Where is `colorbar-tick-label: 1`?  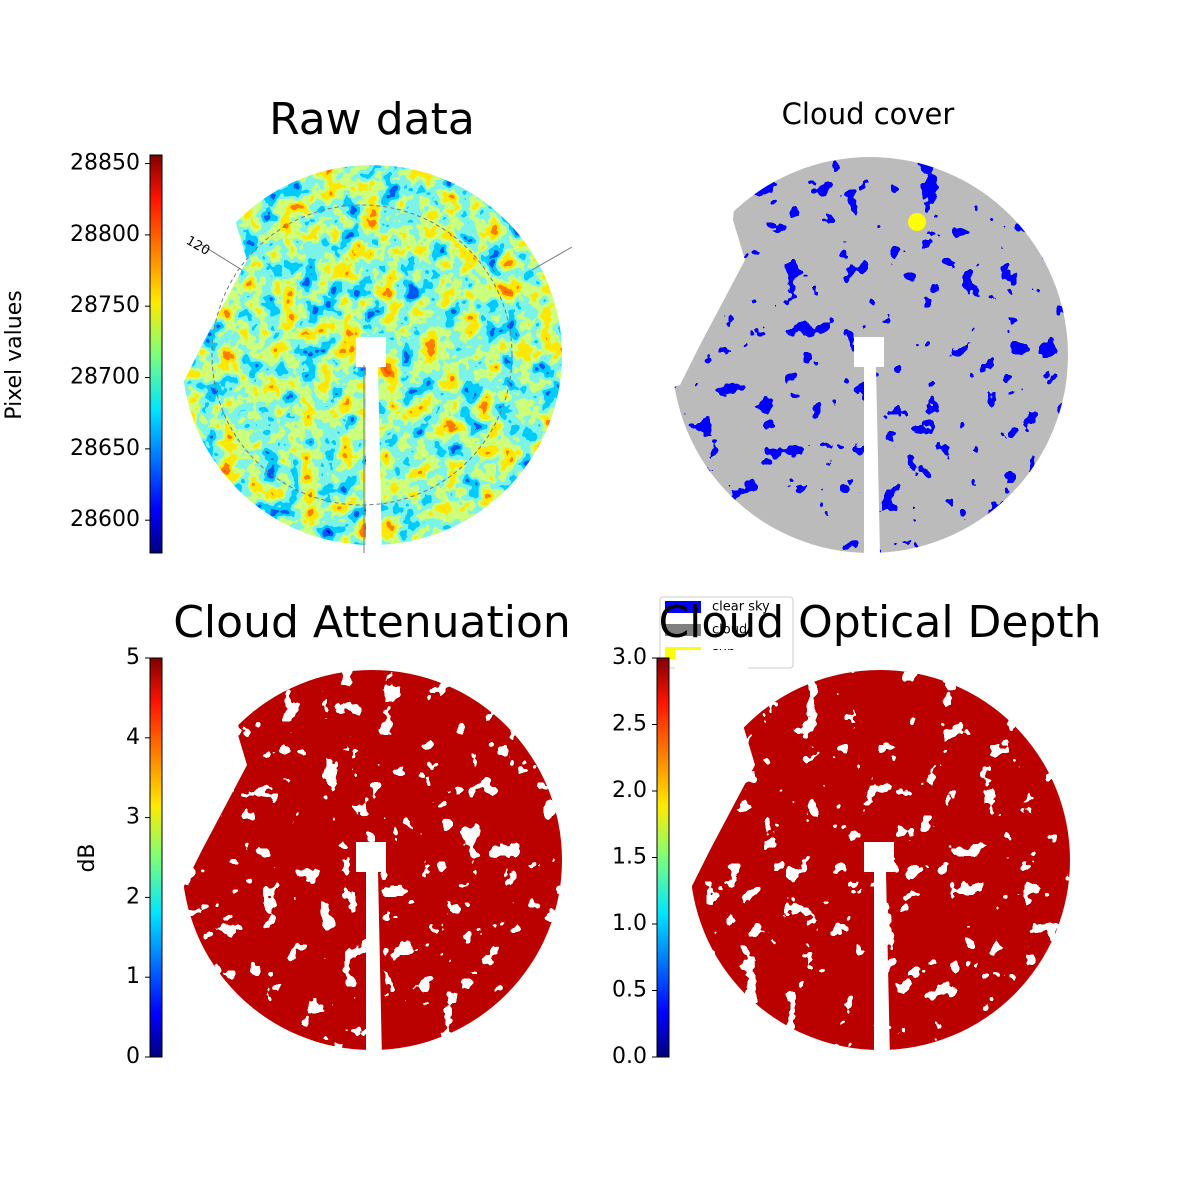 colorbar-tick-label: 1 is located at coordinates (133, 976).